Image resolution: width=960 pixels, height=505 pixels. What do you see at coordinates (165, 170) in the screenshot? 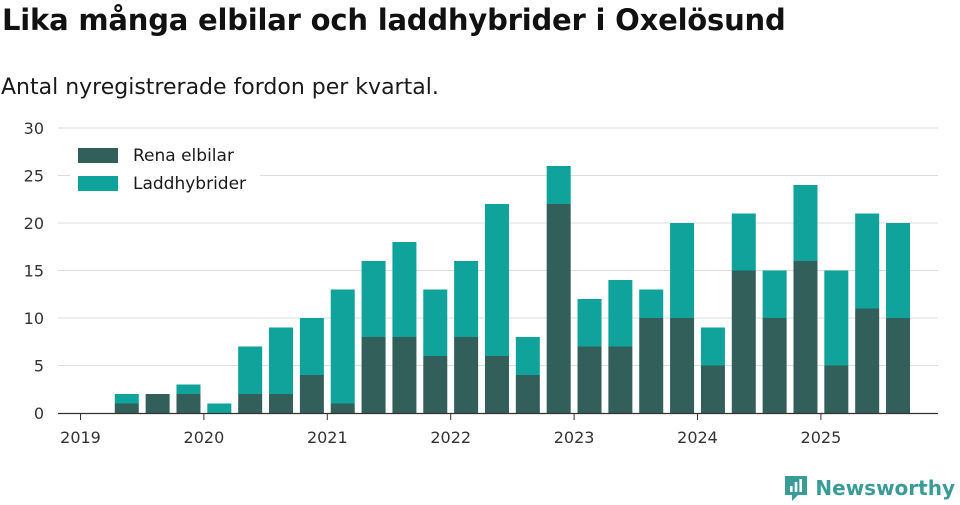
I see `legend: Rena elbilar Laddhybrider` at bounding box center [165, 170].